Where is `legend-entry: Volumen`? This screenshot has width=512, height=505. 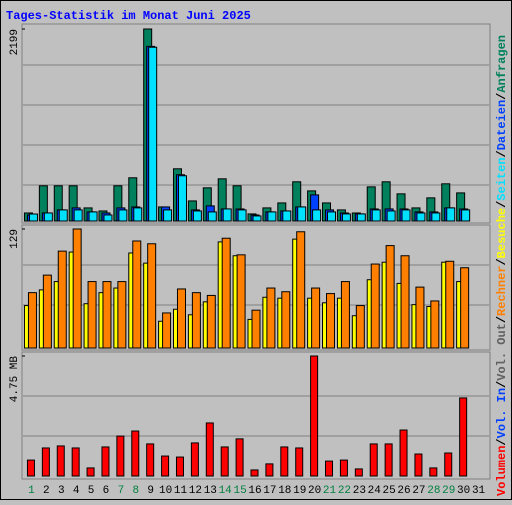 legend-entry: Volumen is located at coordinates (502, 471).